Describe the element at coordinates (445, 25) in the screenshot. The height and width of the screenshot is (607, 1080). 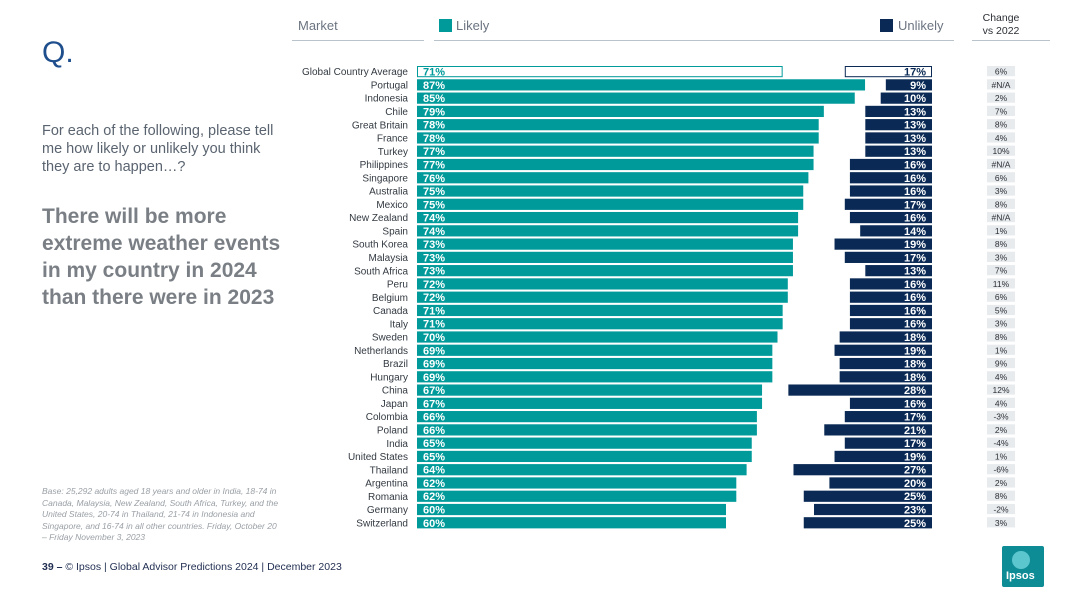
I see `likely-legend-swatch` at that location.